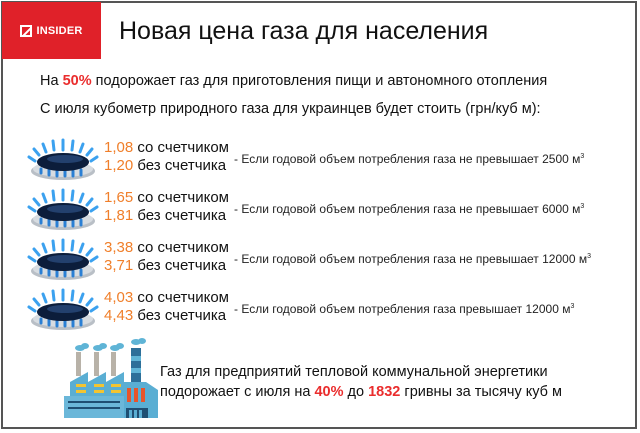 The width and height of the screenshot is (640, 433). Describe the element at coordinates (77, 81) in the screenshot. I see `intro-percent: 50%` at that location.